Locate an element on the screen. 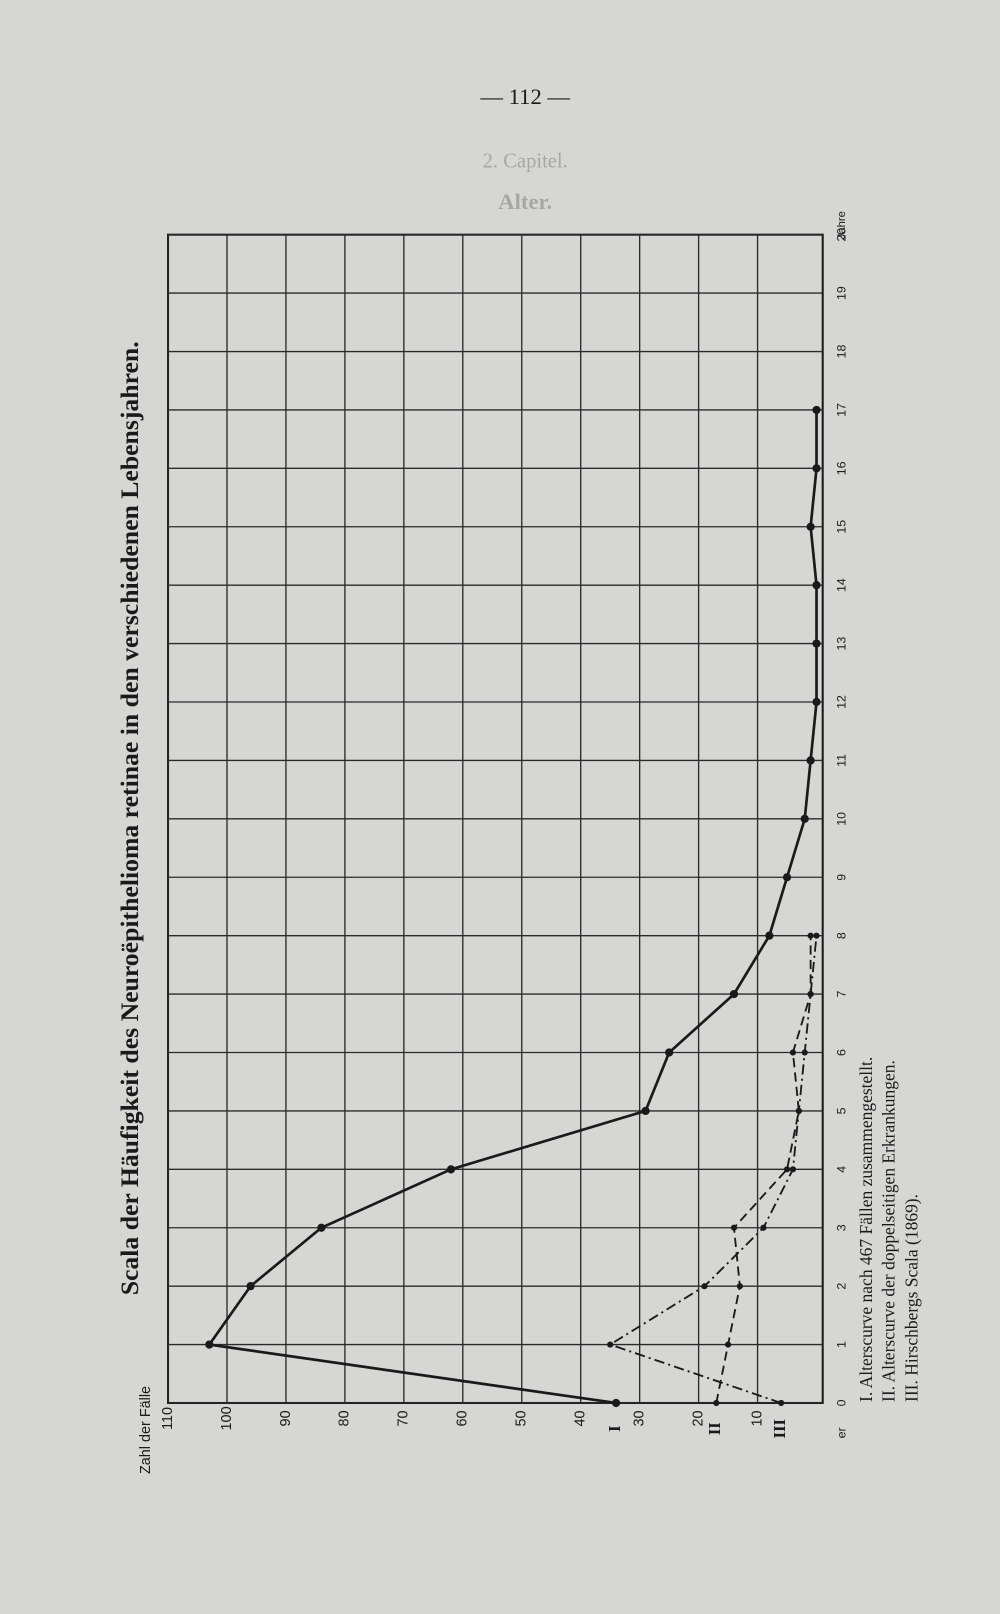  x-tick-label: 10 is located at coordinates (842, 819).